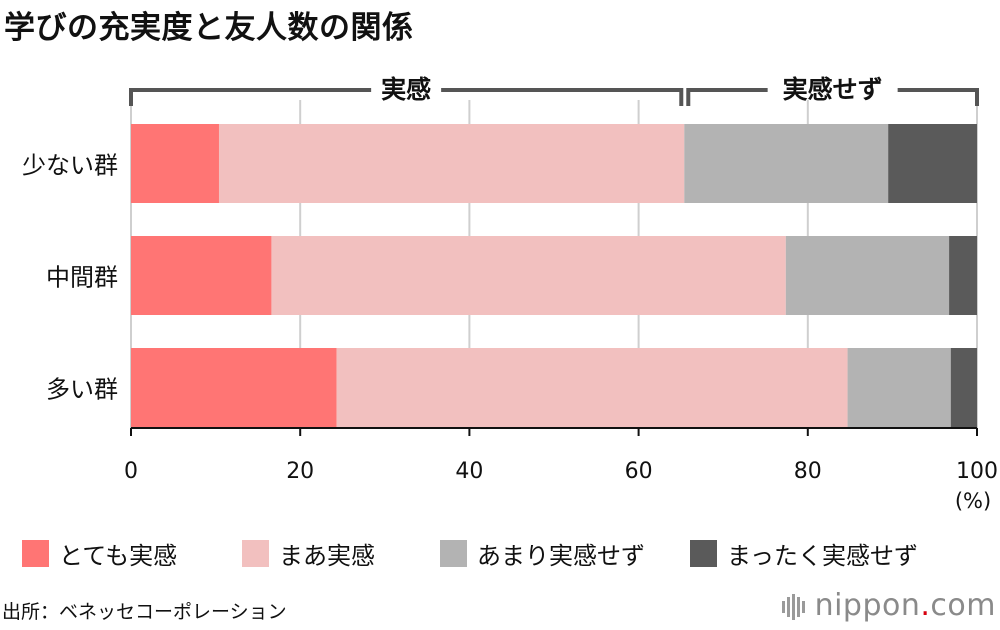 Image resolution: width=1000 pixels, height=630 pixels. I want to click on legend-item: とても実感, so click(132, 553).